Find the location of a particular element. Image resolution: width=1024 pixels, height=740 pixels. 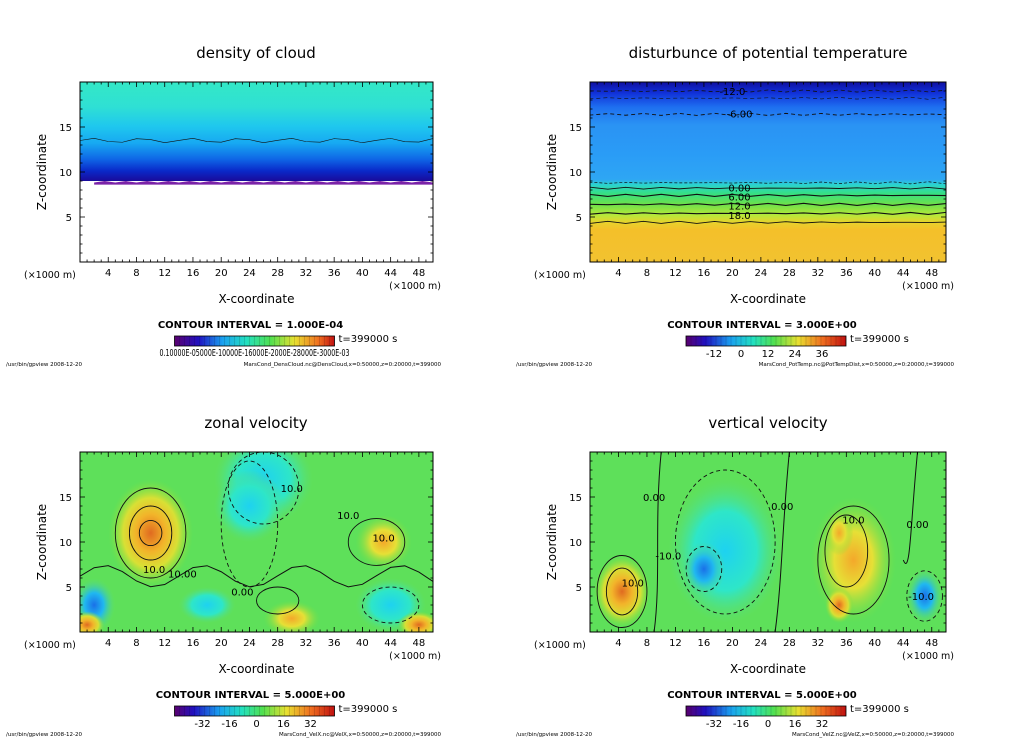

footer-left: /usr/bin/gpview 2008-12-20 is located at coordinates (44, 365).